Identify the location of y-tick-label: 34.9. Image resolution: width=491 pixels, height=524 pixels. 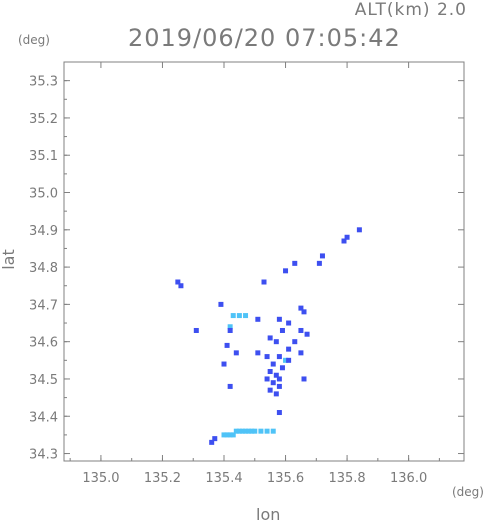
(43, 231).